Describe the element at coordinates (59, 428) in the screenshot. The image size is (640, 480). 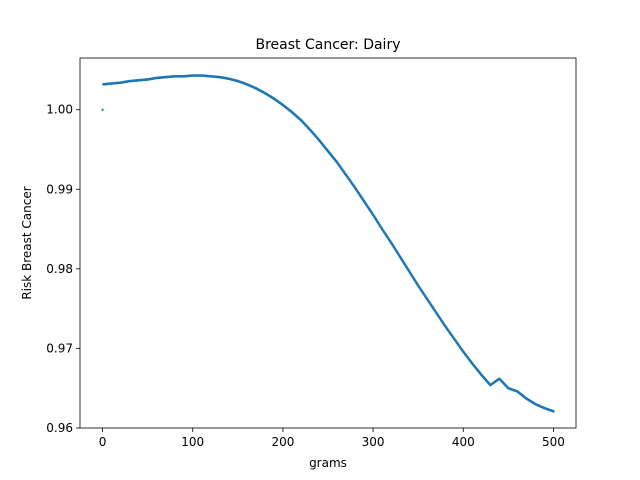
I see `y-tick-label: 0.96` at that location.